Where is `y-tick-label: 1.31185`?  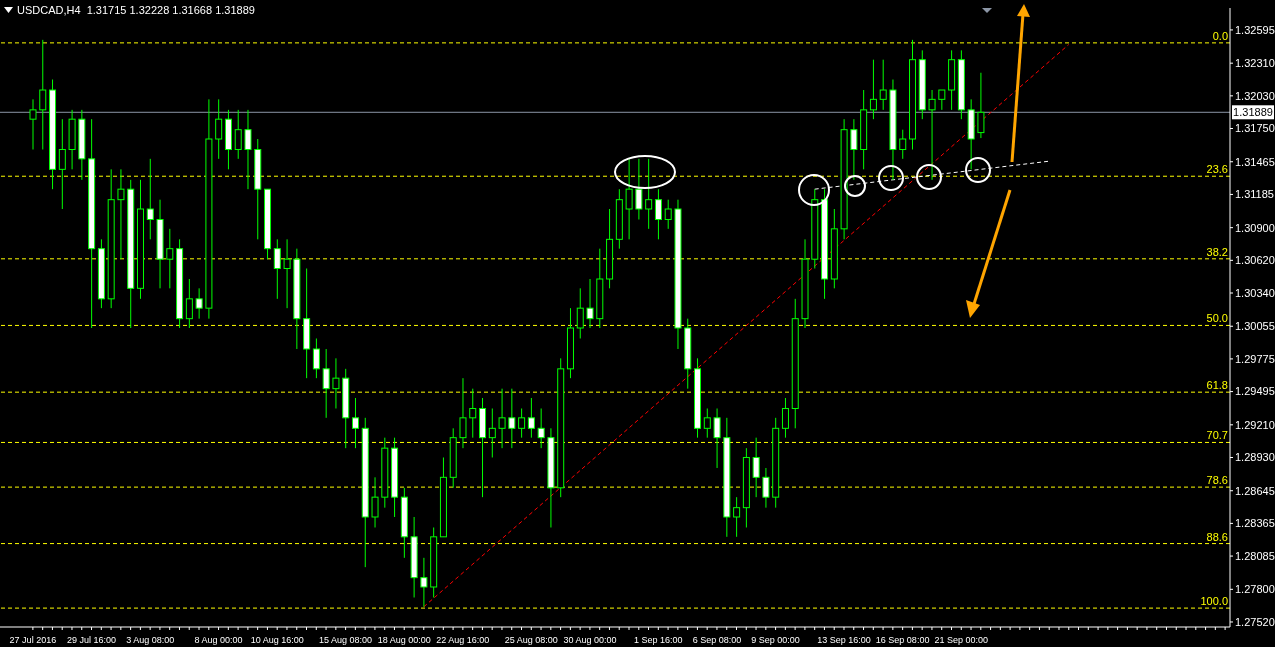 y-tick-label: 1.31185 is located at coordinates (1254, 194).